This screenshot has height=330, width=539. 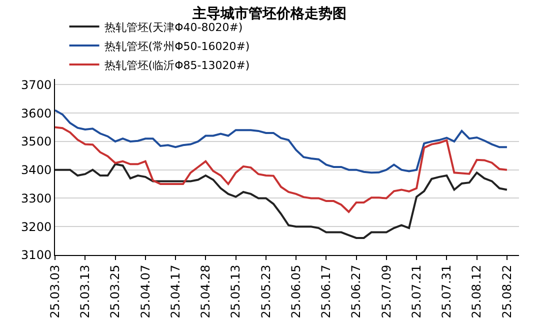 What do you see at coordinates (36, 198) in the screenshot?
I see `y-tick-label: 3300` at bounding box center [36, 198].